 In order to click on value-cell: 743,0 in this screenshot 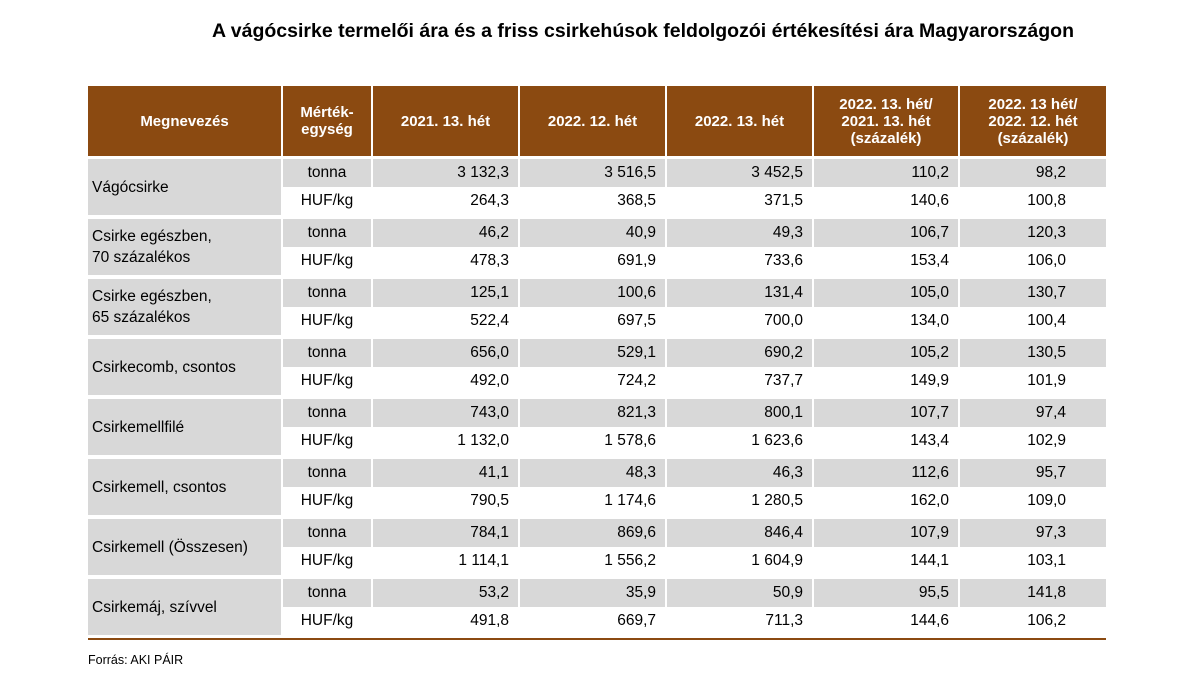, I will do `click(446, 411)`.